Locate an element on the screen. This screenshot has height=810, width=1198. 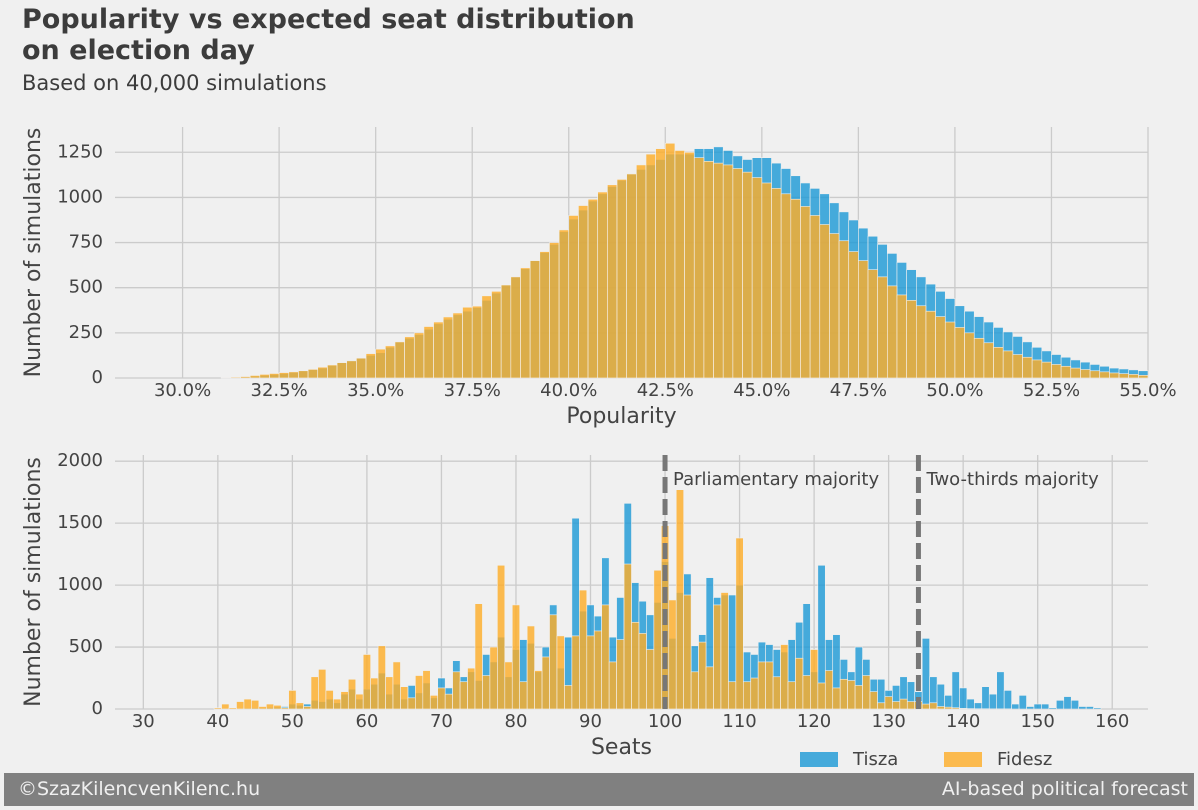
y-tick-label: 250 is located at coordinates (86, 332).